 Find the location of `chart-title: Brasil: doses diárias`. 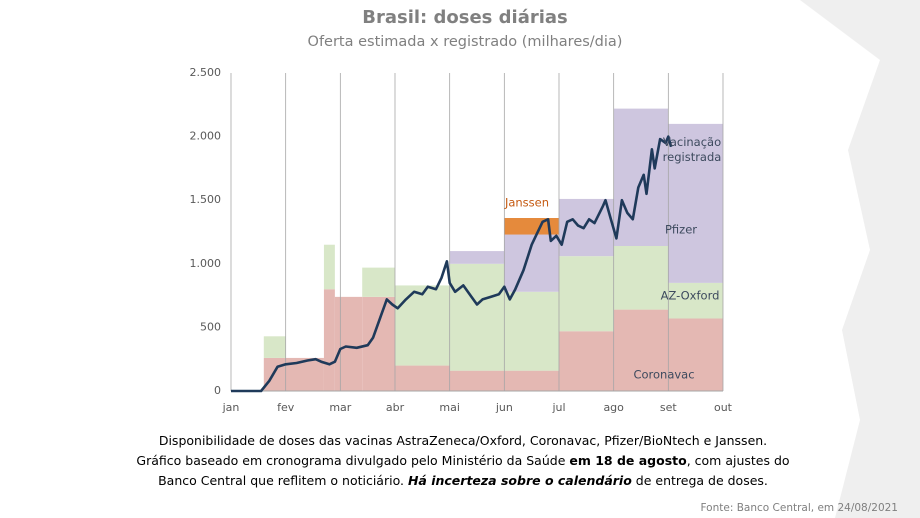

chart-title: Brasil: doses diárias is located at coordinates (465, 17).